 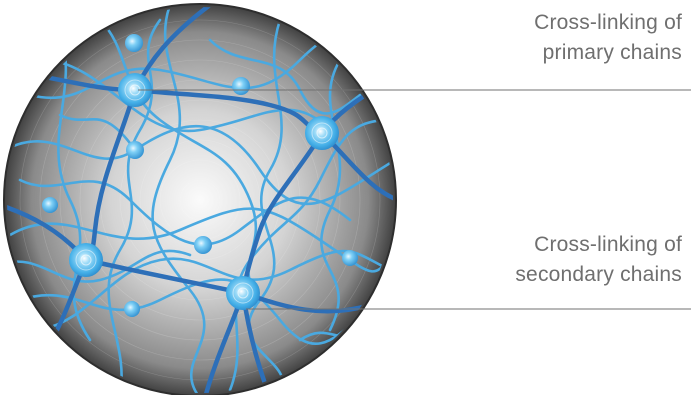 I want to click on label-secondary-line2: secondary chains, so click(x=598, y=274).